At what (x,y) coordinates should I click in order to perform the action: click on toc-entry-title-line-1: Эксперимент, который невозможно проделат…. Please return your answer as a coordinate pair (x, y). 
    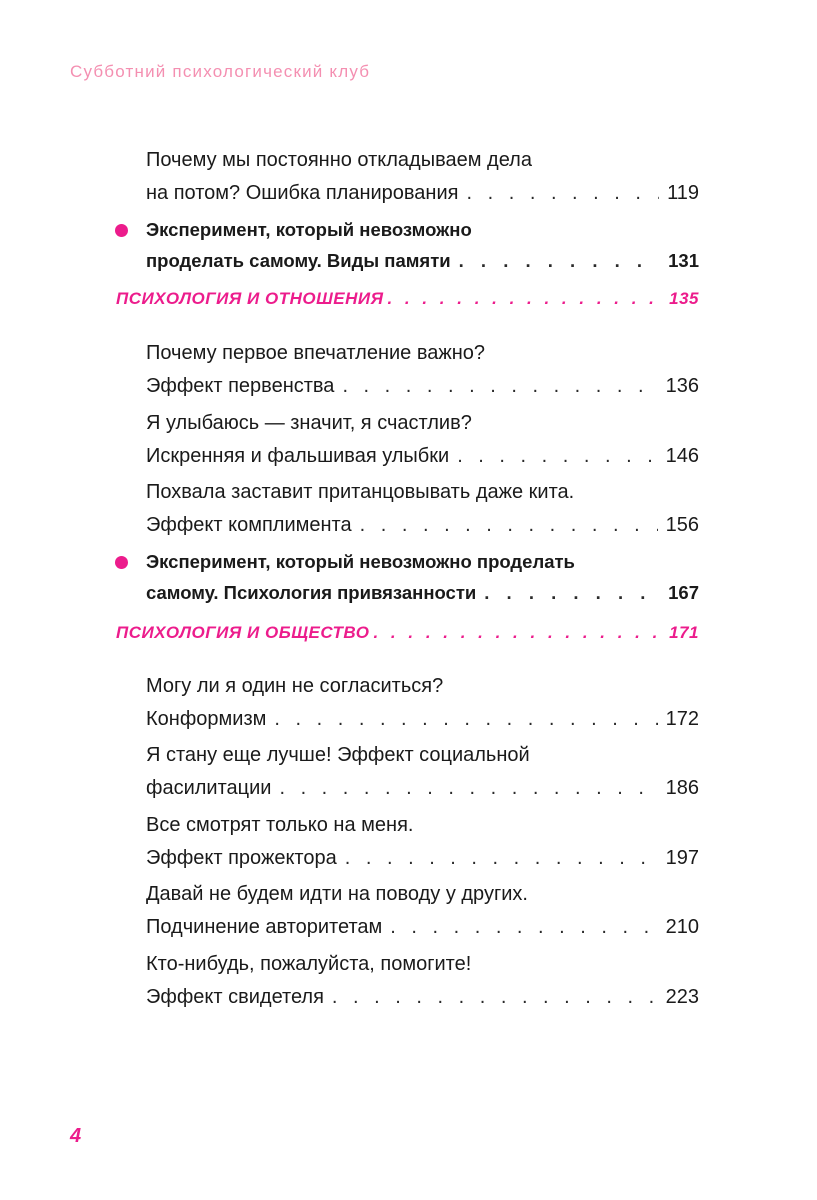
    Looking at the image, I should click on (360, 561).